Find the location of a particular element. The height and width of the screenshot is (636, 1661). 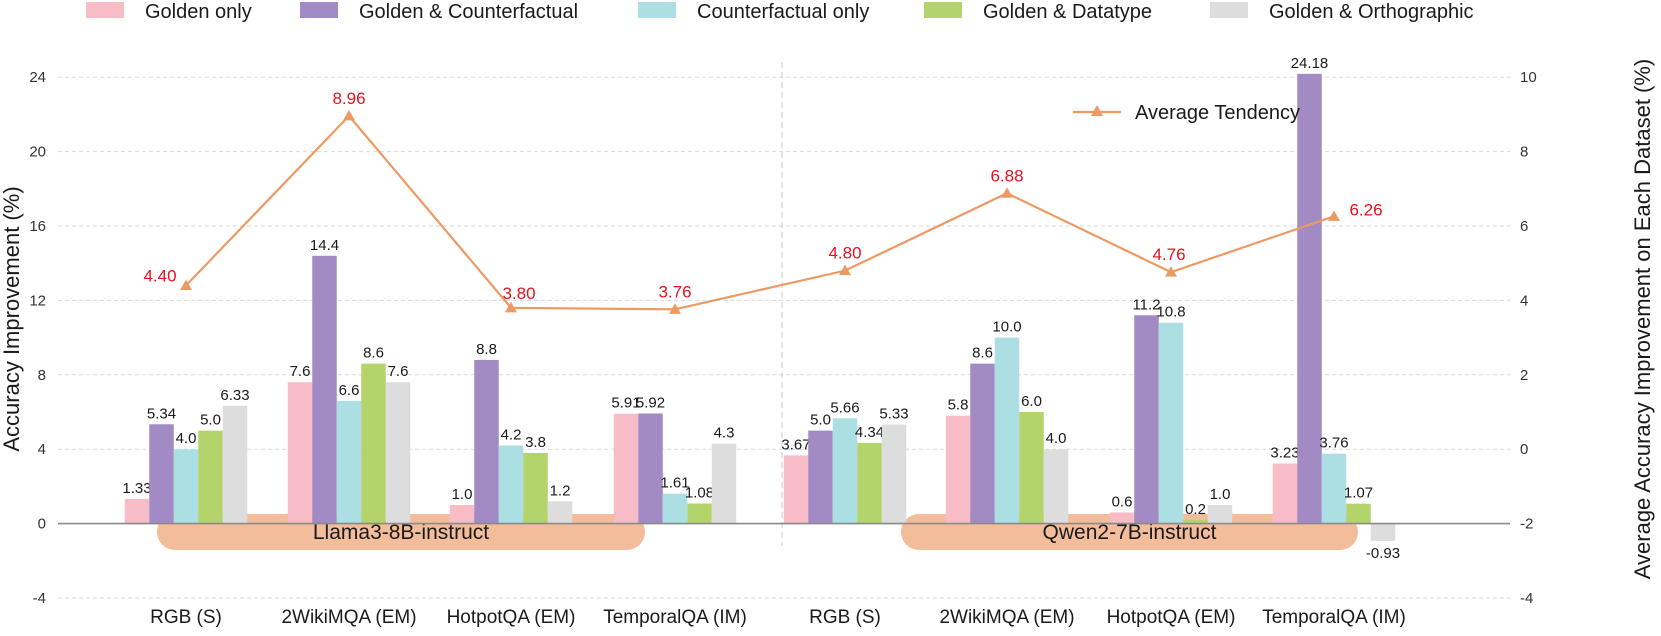

average-data-label: 4.76 is located at coordinates (1168, 254).